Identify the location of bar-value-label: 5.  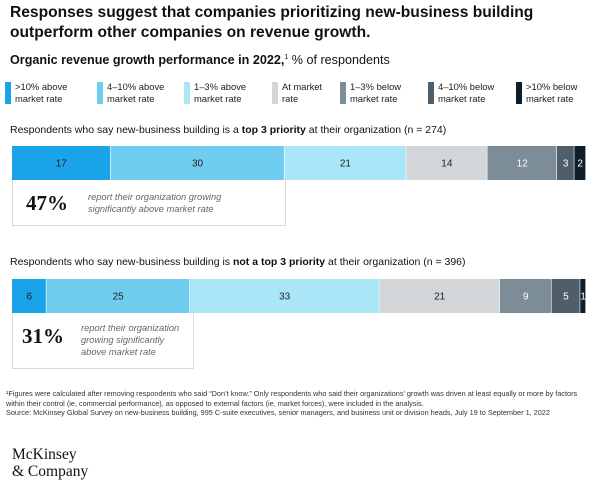
(566, 297).